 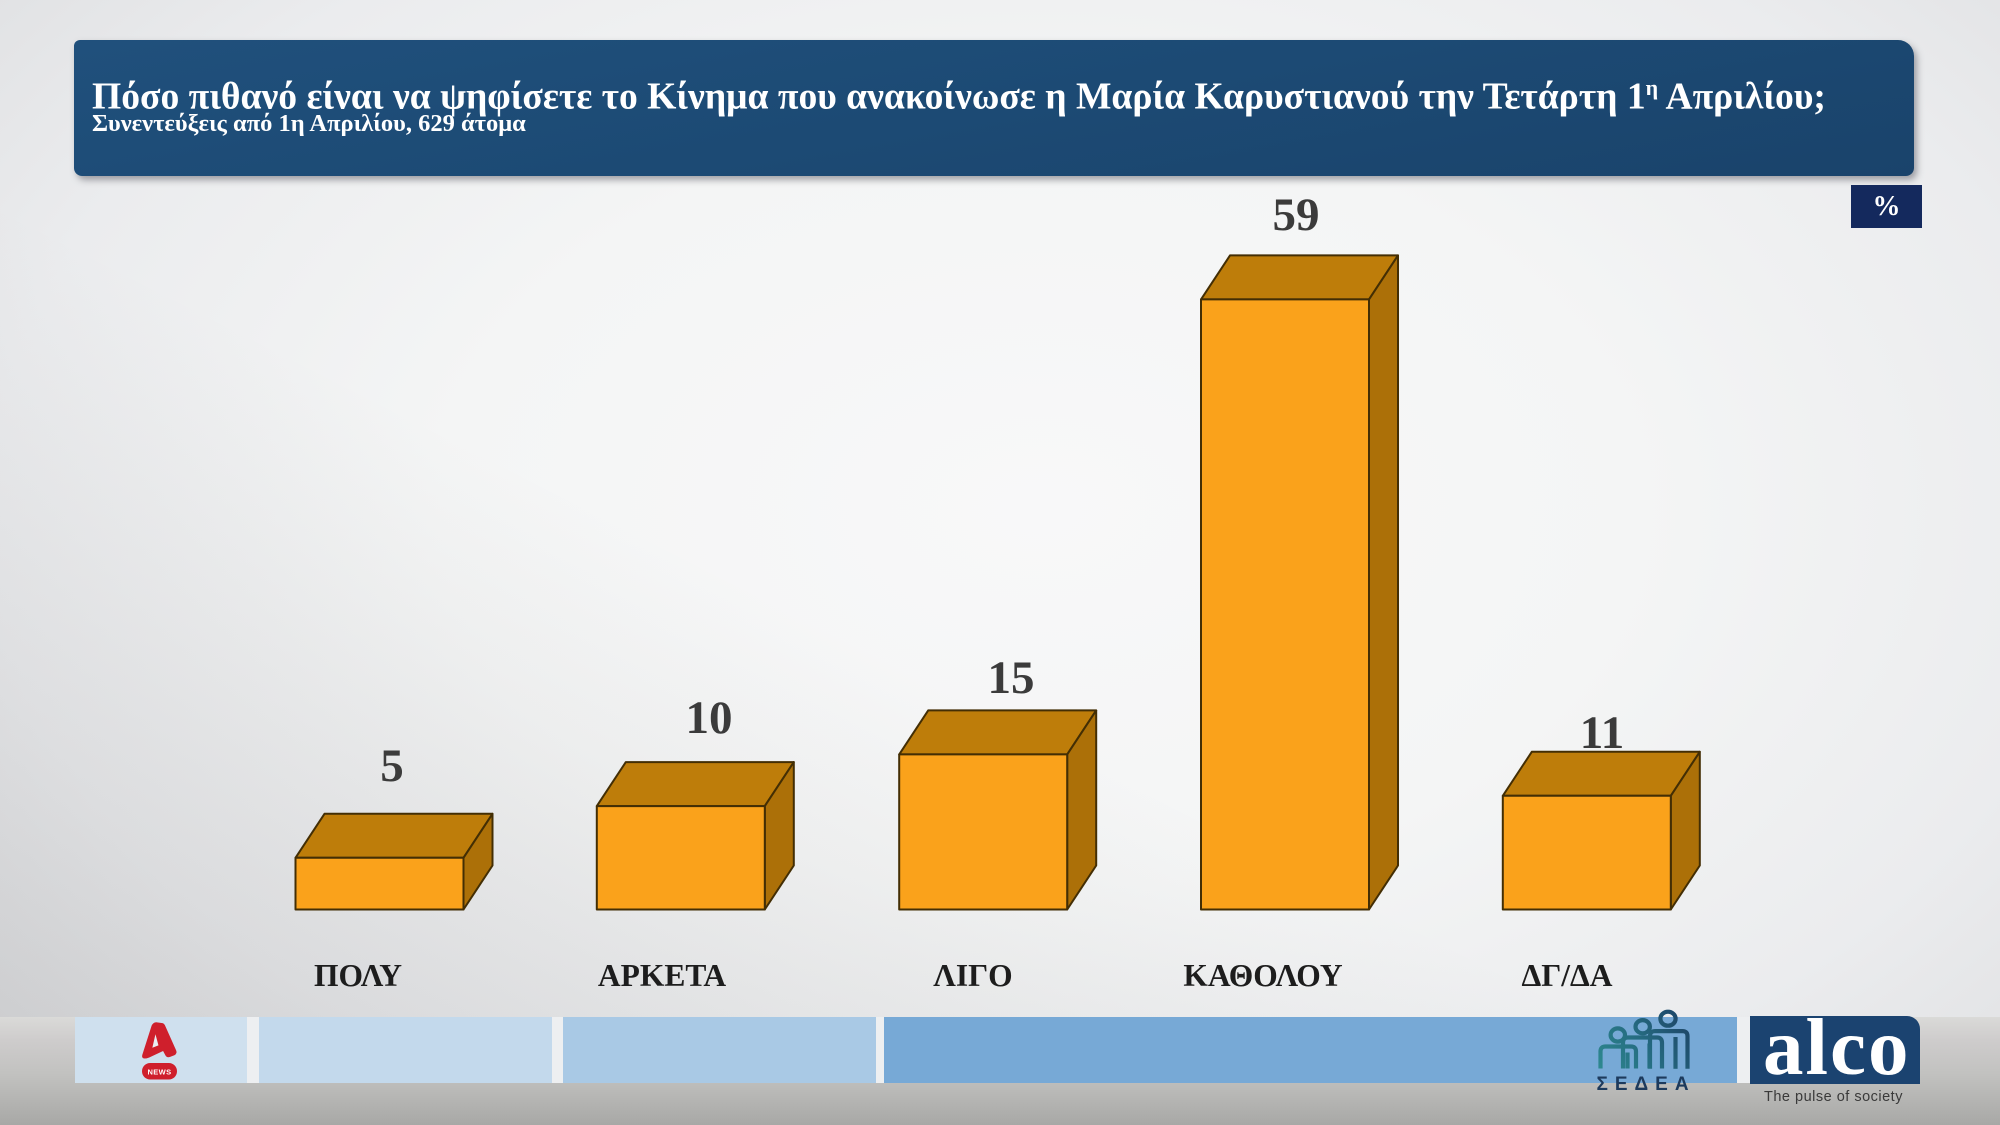 I want to click on svg-text: NEWS, so click(x=159, y=1072).